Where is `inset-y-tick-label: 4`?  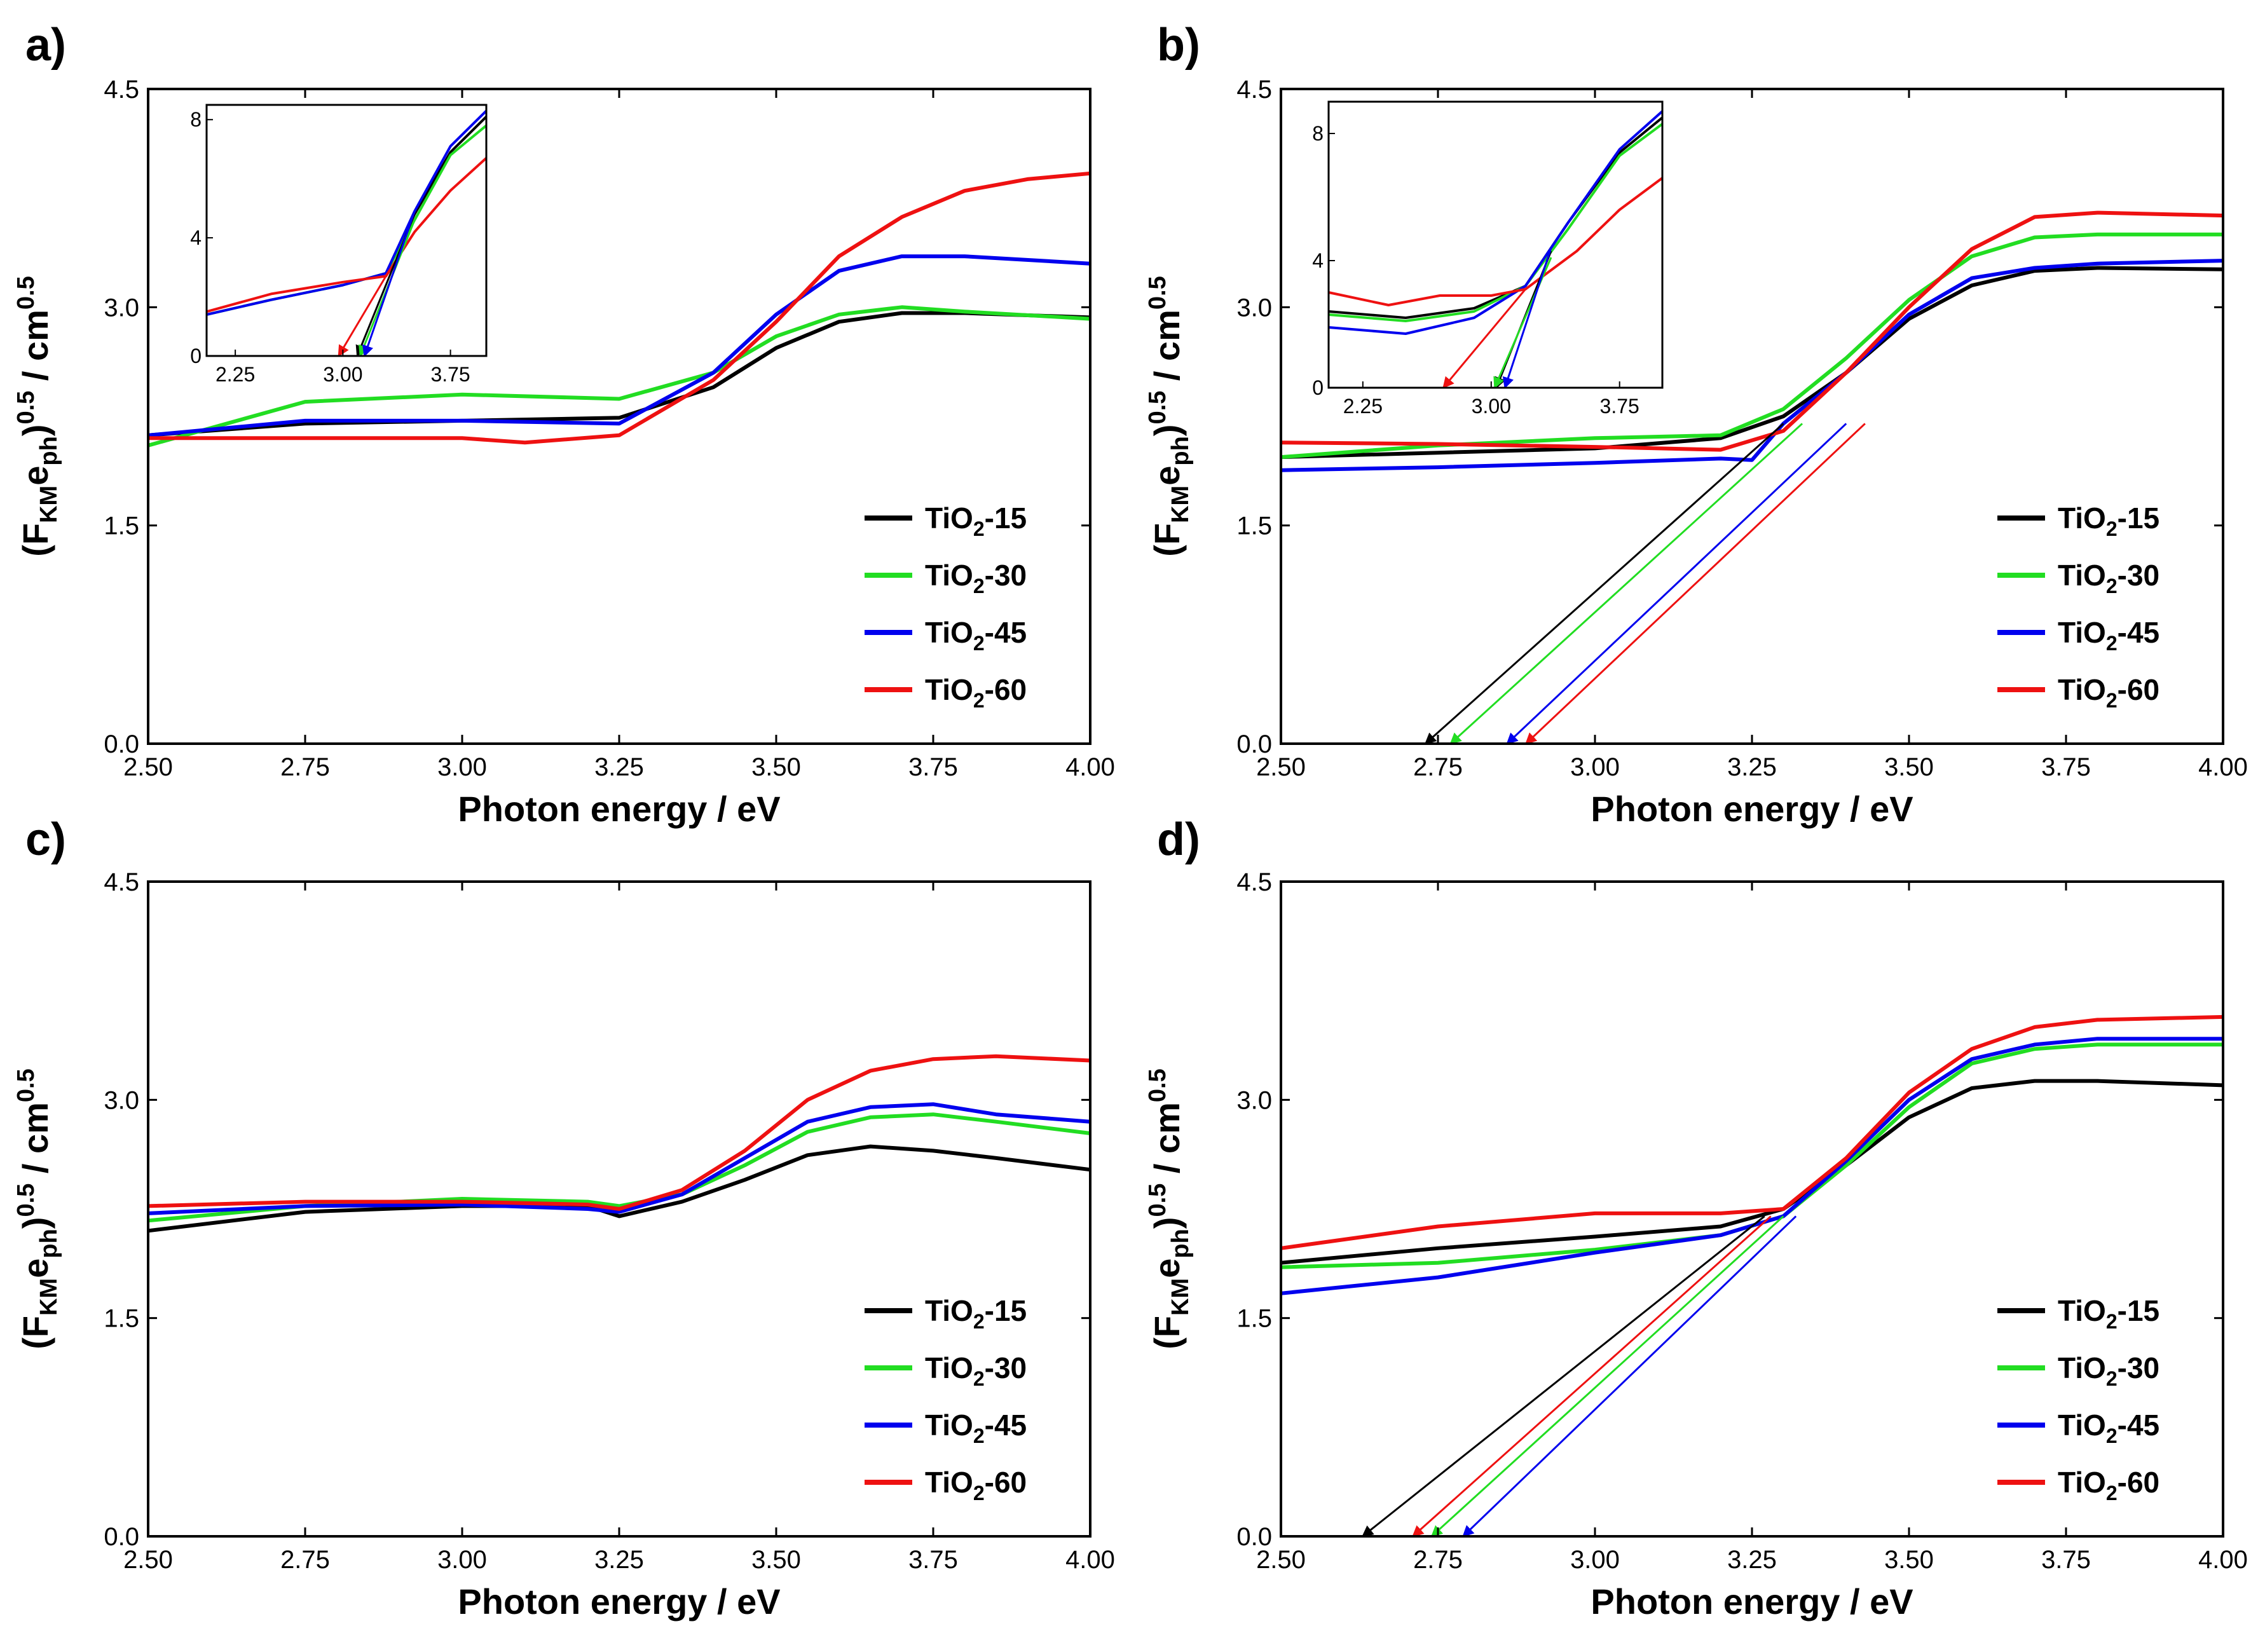
inset-y-tick-label: 4 is located at coordinates (1318, 260).